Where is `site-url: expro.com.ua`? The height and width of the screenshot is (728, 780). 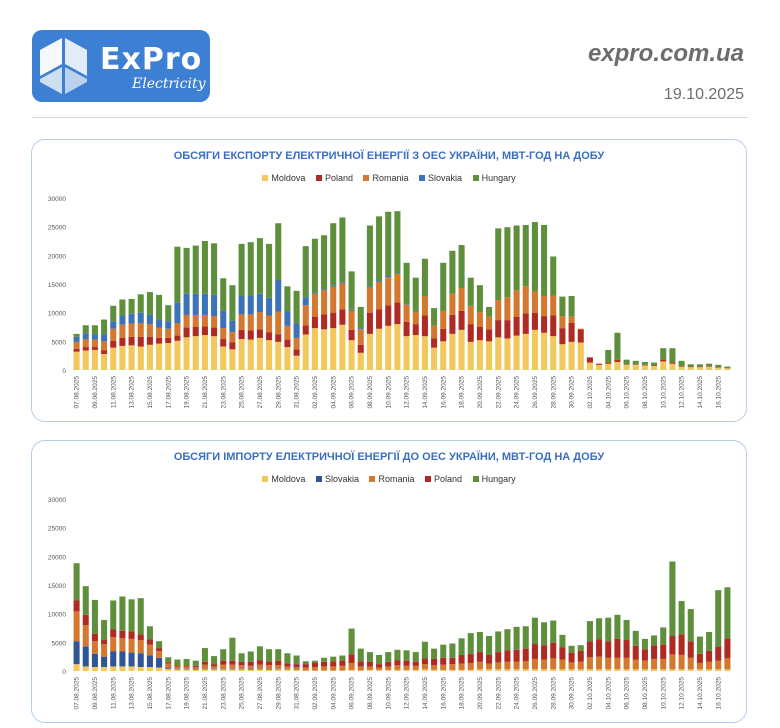 site-url: expro.com.ua is located at coordinates (665, 53).